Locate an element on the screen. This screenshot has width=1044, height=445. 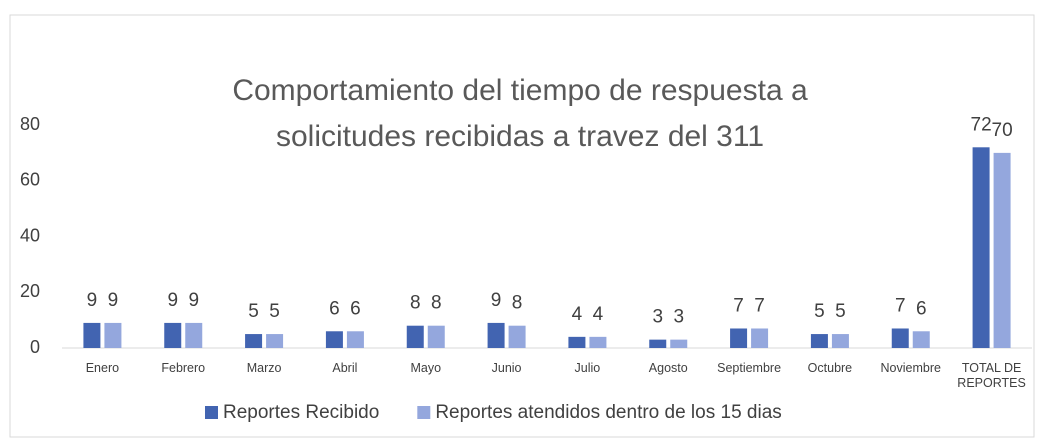
x-tick-label: Enero is located at coordinates (102, 368).